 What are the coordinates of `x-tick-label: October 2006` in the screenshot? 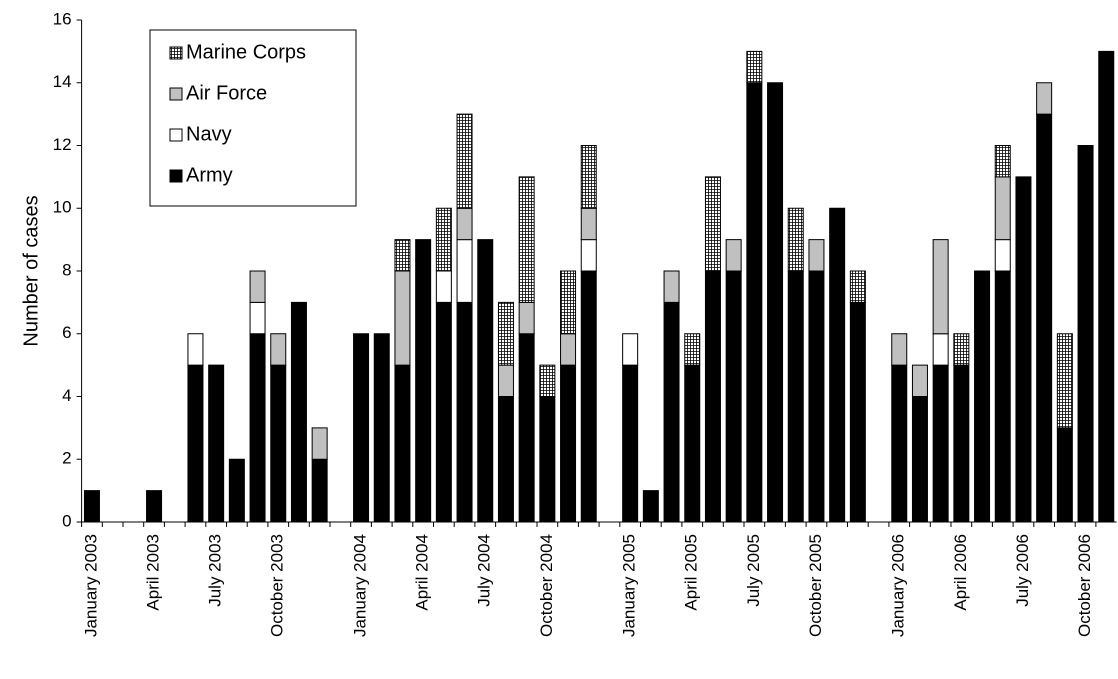 It's located at (1084, 585).